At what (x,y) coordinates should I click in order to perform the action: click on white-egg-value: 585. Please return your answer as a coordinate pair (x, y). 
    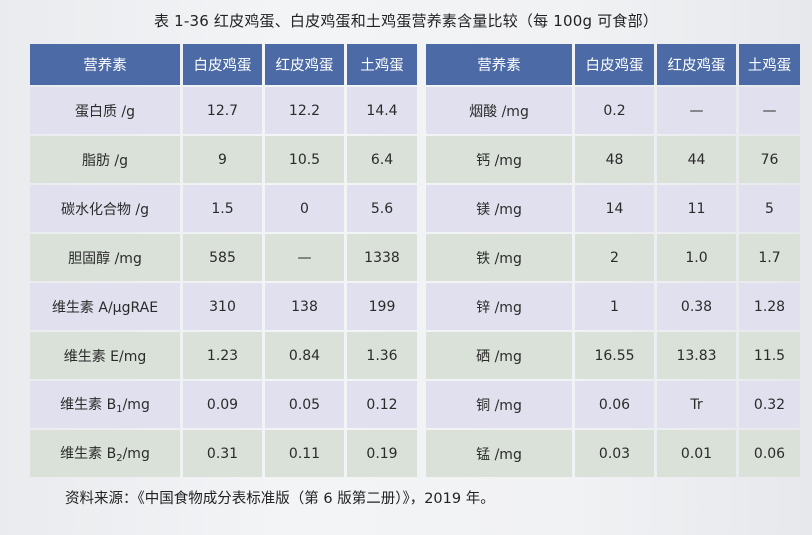
    Looking at the image, I should click on (222, 257).